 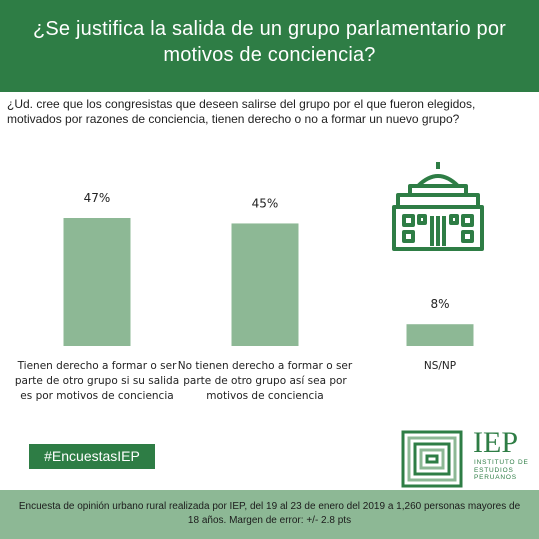 What do you see at coordinates (265, 381) in the screenshot?
I see `category-label: parte de otro grupo así sea por` at bounding box center [265, 381].